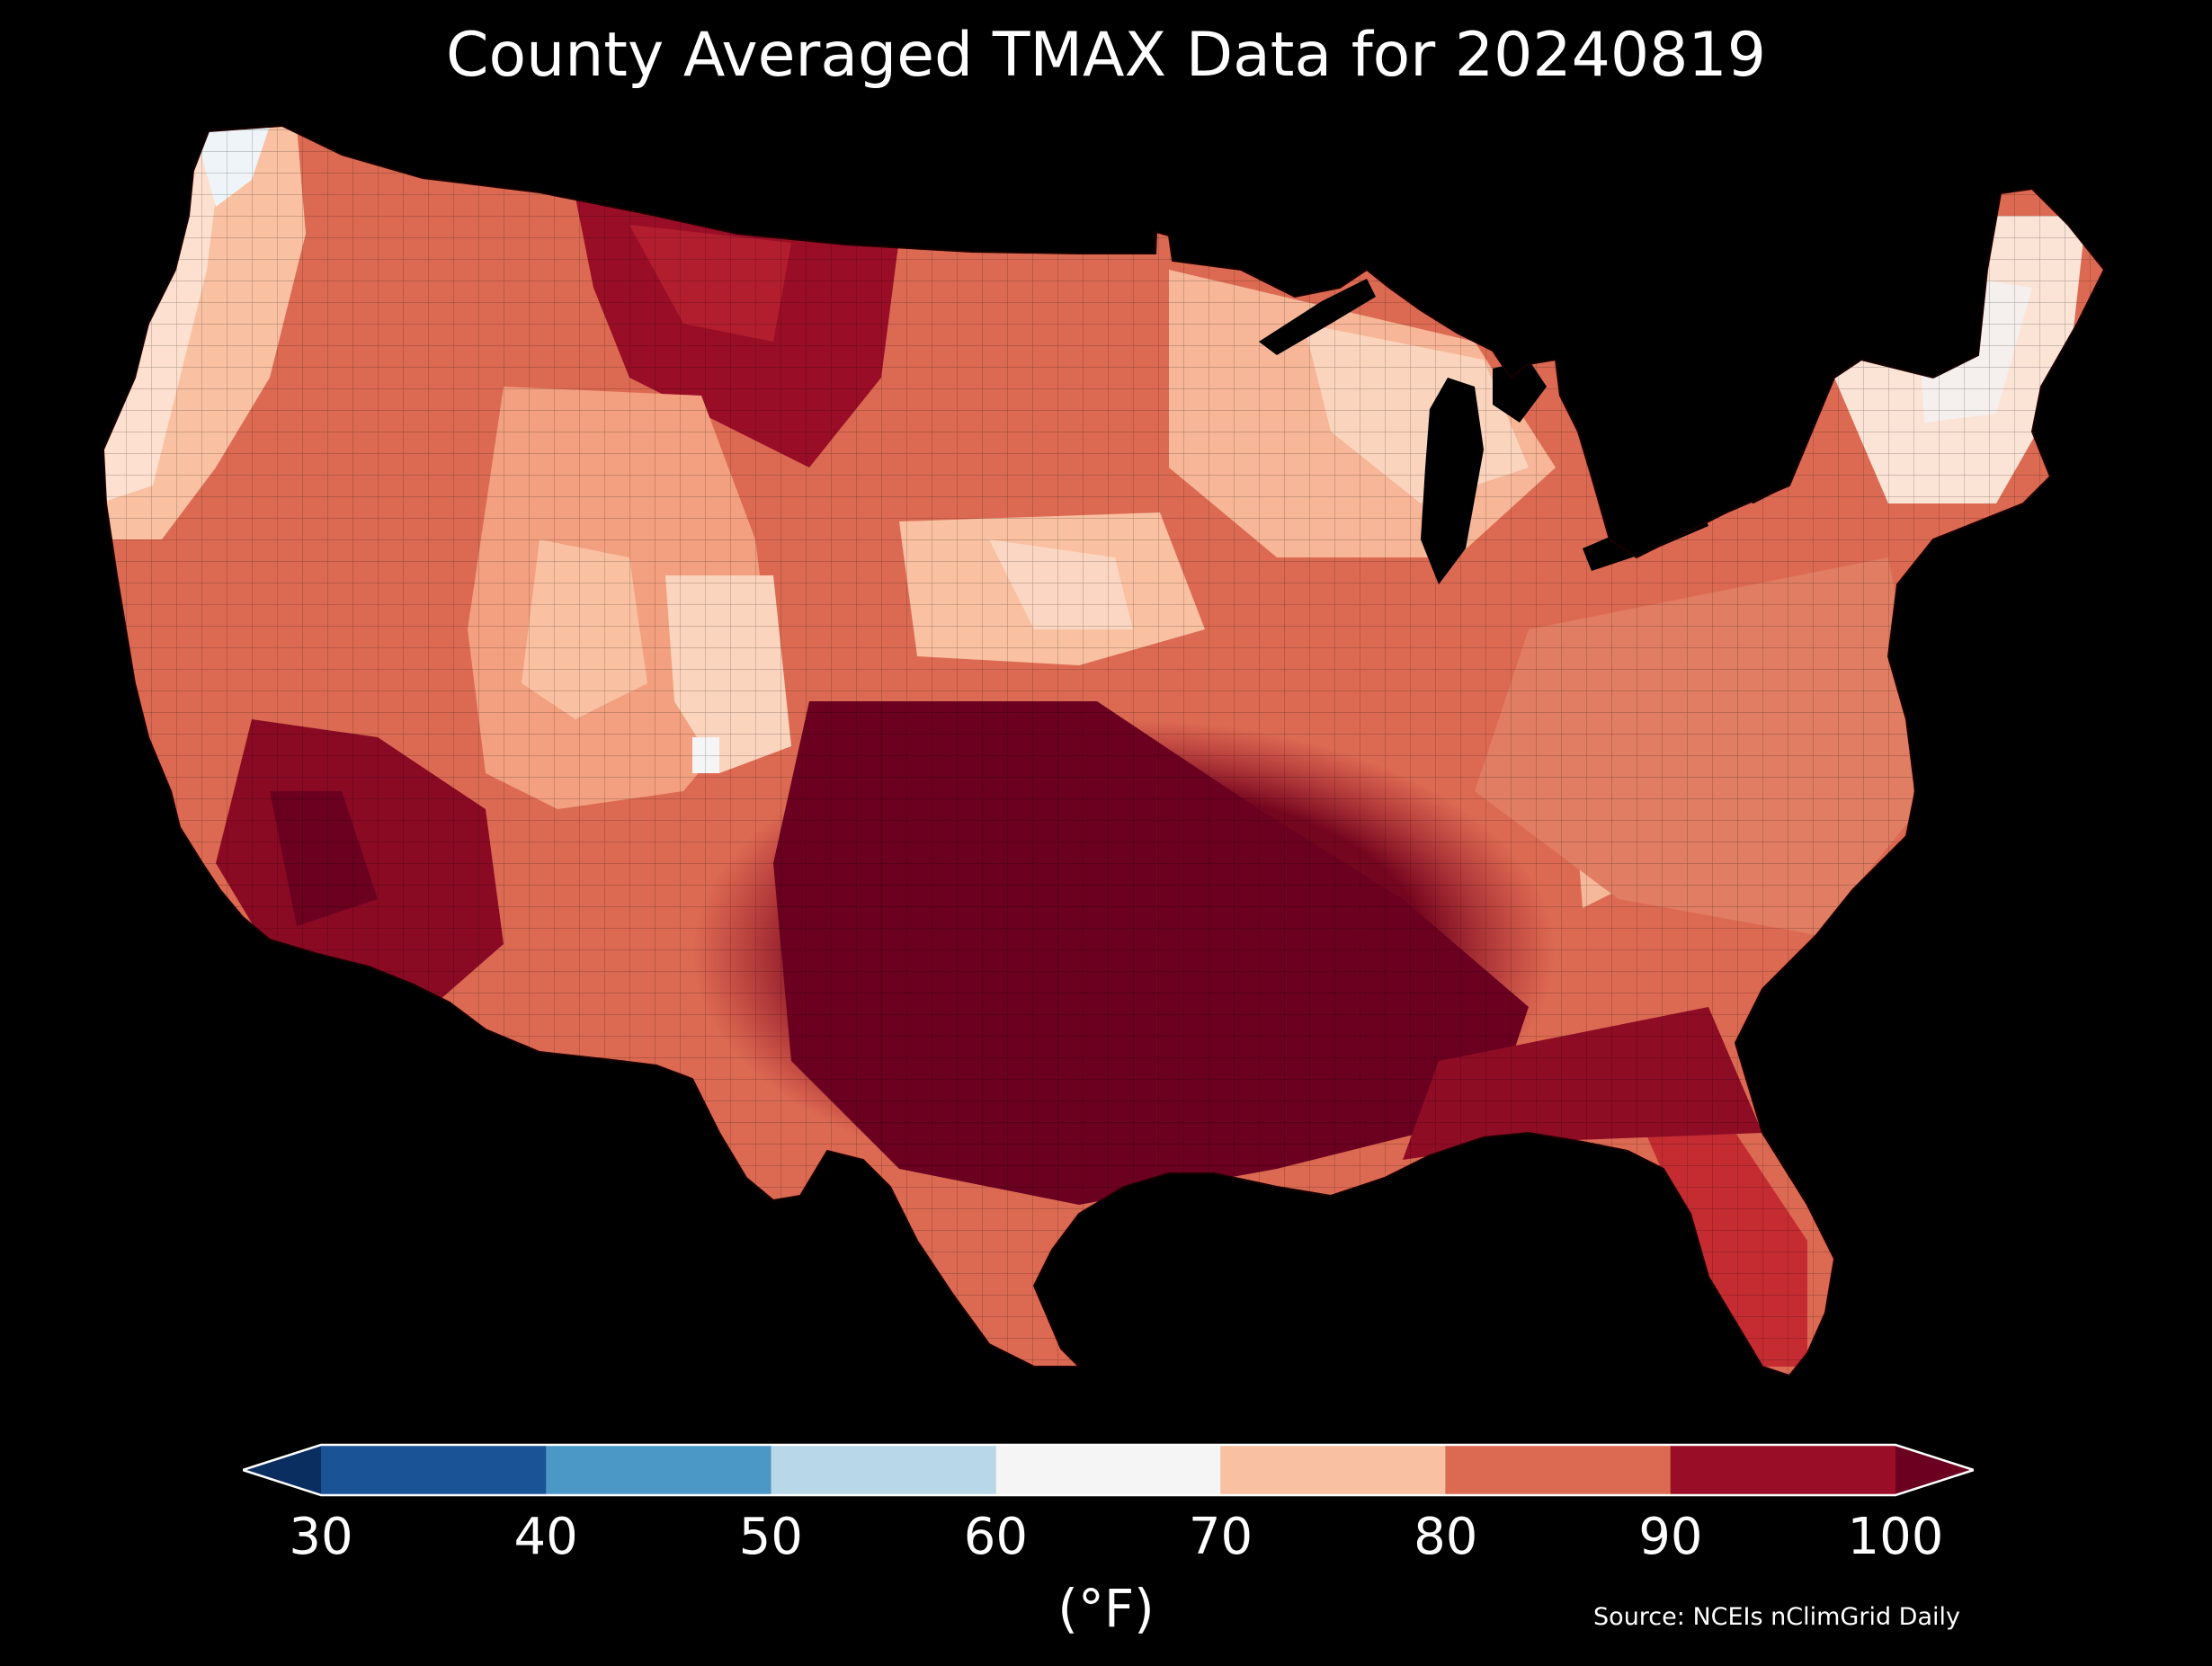 The height and width of the screenshot is (1666, 2212). I want to click on colorbar-over-triangle, so click(1934, 1470).